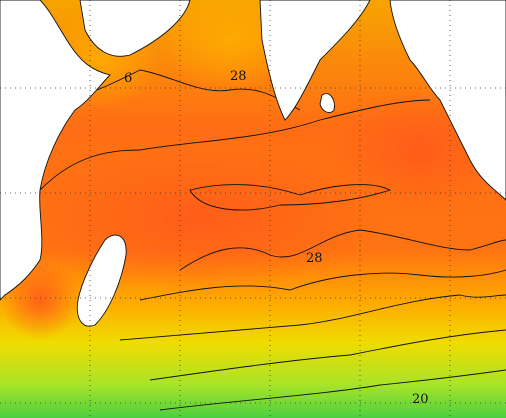  Describe the element at coordinates (327, 103) in the screenshot. I see `sri-lanka` at that location.